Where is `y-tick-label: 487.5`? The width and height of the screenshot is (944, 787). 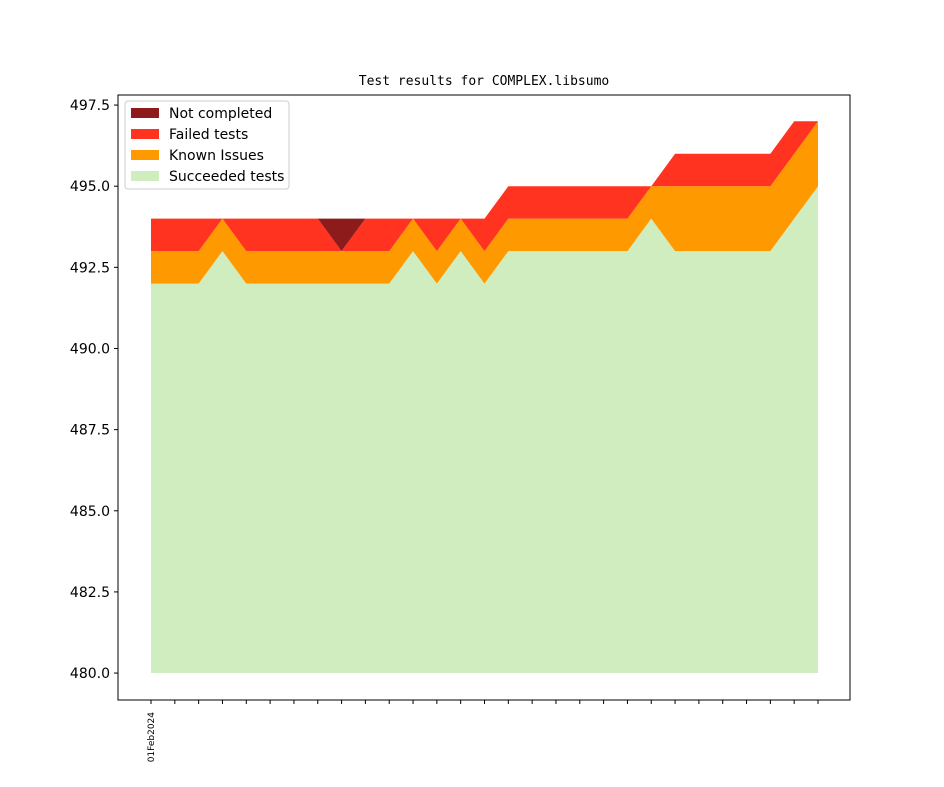
y-tick-label: 487.5 is located at coordinates (90, 431).